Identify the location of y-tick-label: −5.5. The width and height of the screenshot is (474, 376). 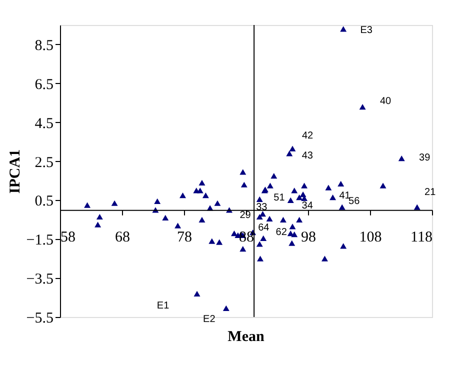
(40, 318).